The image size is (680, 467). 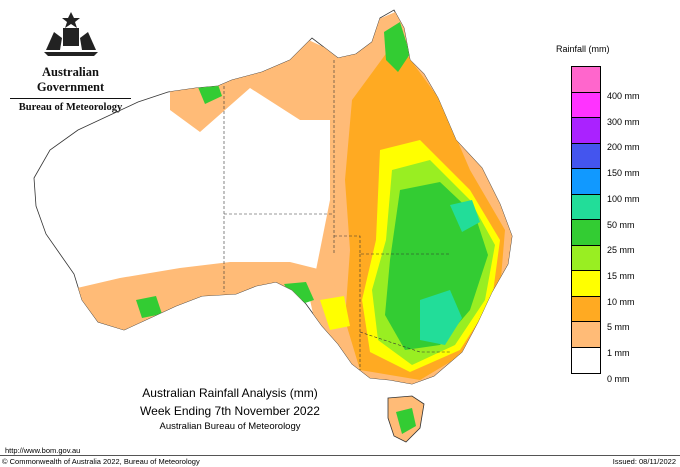 What do you see at coordinates (404, 342) in the screenshot?
I see `border-nsw-vic` at bounding box center [404, 342].